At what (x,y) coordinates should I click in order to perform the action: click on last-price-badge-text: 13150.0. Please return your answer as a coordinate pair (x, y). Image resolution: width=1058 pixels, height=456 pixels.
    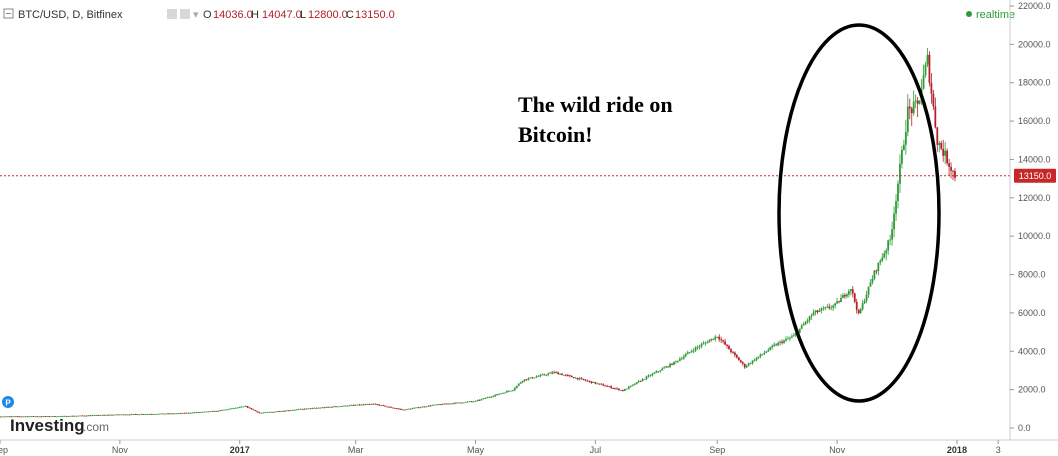
    Looking at the image, I should click on (1035, 176).